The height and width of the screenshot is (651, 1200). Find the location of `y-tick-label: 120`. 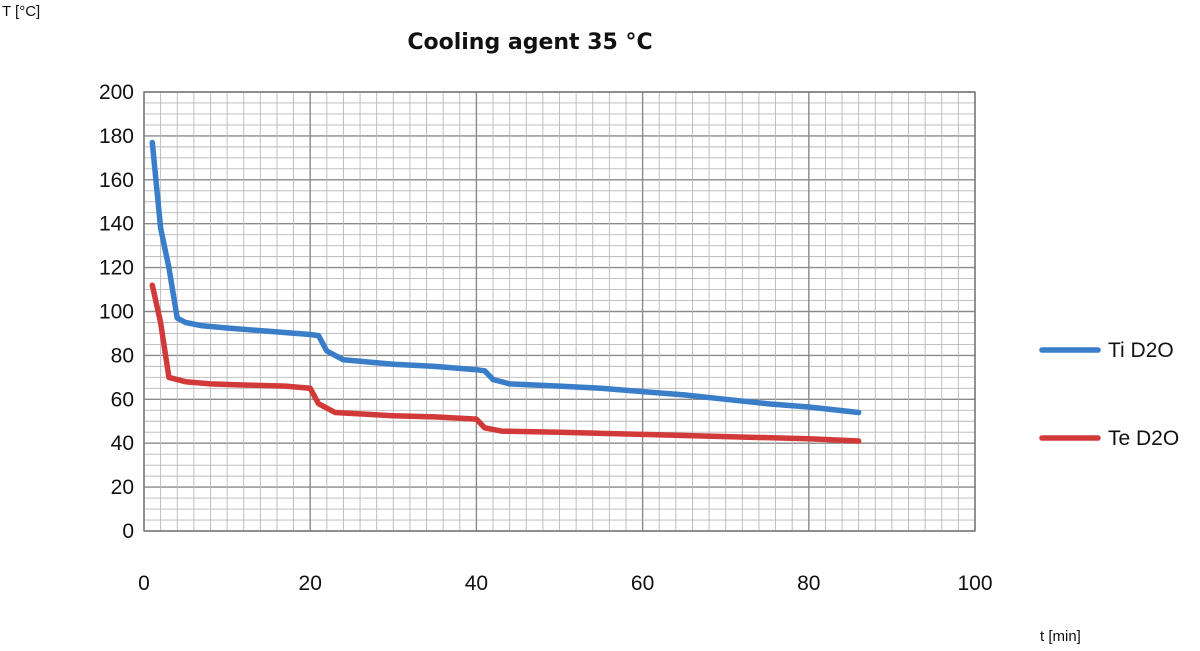

y-tick-label: 120 is located at coordinates (116, 268).